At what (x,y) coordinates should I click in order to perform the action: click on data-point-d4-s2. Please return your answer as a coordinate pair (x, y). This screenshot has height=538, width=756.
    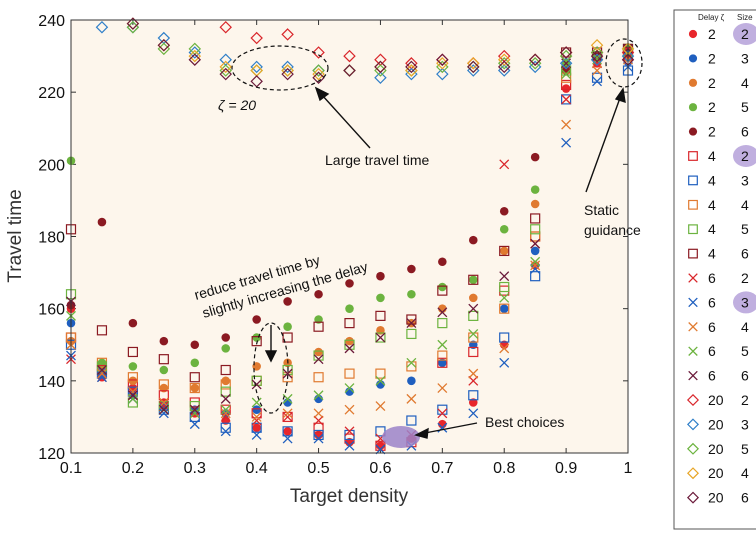
    Looking at the image, I should click on (473, 352).